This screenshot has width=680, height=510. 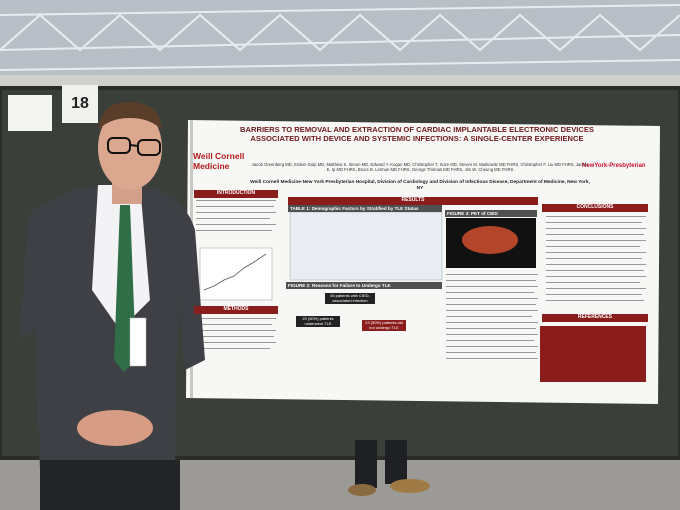 I want to click on flow-box: 23 (50%) patients did not undergo TLE, so click(x=384, y=326).